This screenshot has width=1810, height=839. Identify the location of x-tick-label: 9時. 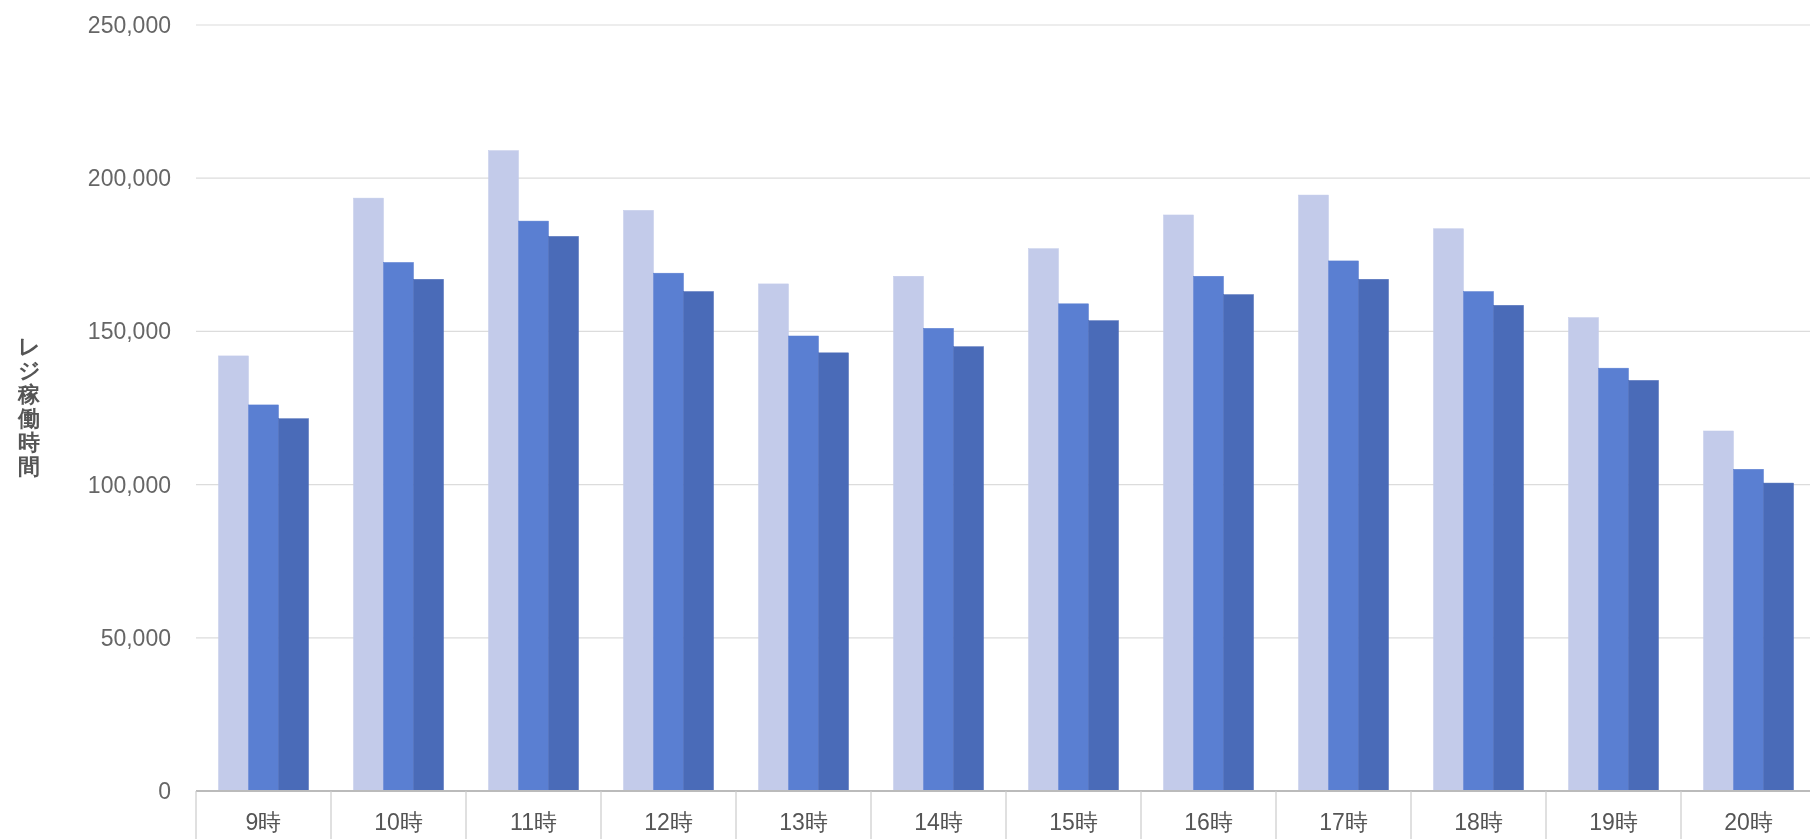
(263, 822).